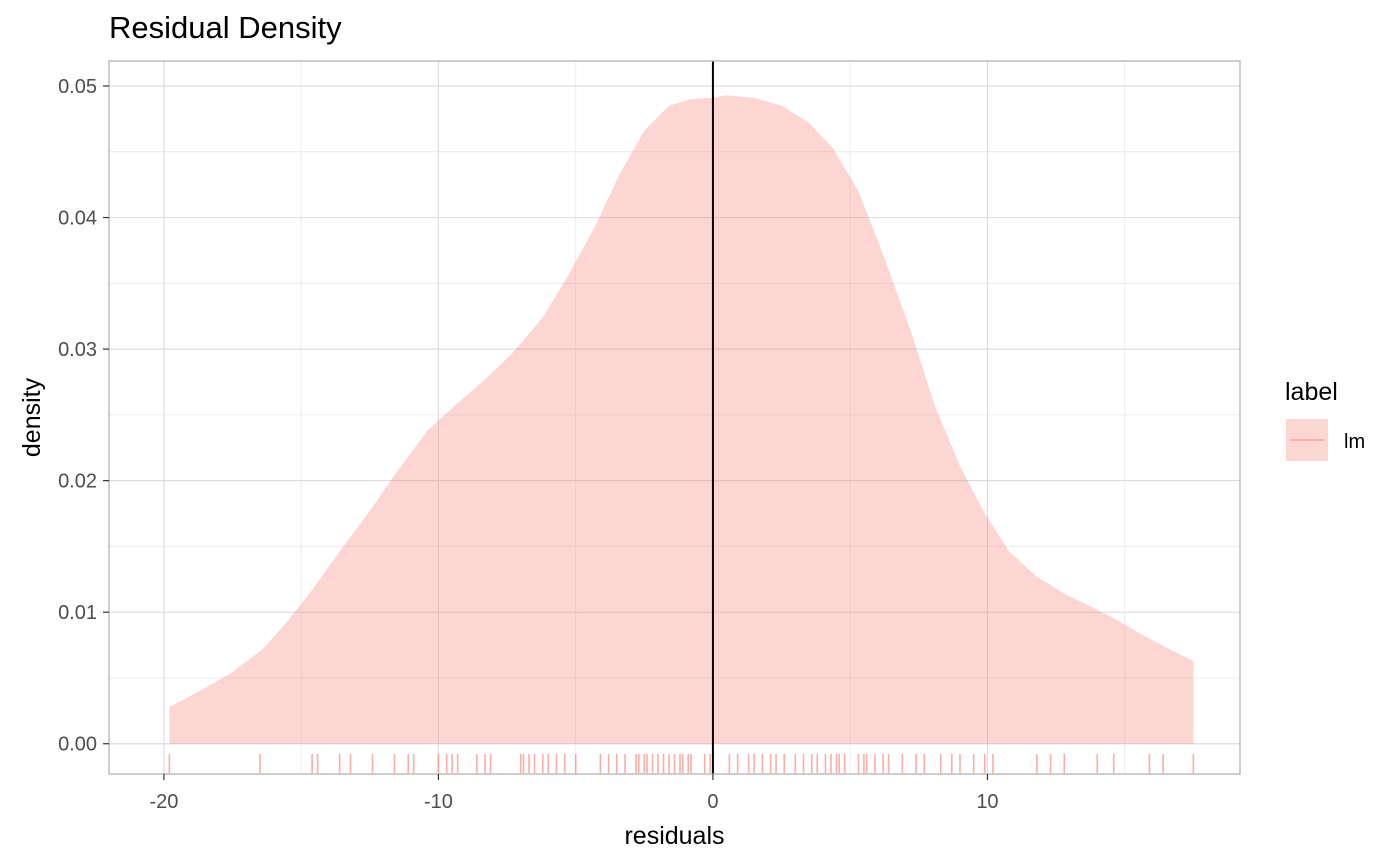 This screenshot has height=866, width=1400. I want to click on legend-title: label, so click(1311, 392).